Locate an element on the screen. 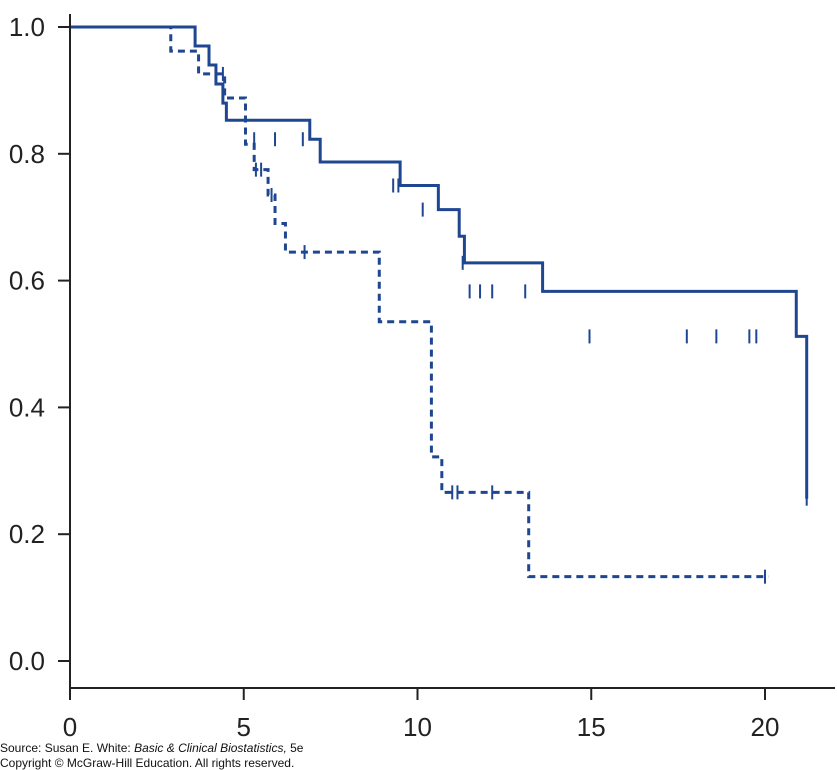  x-tick-label: 0 is located at coordinates (70, 727).